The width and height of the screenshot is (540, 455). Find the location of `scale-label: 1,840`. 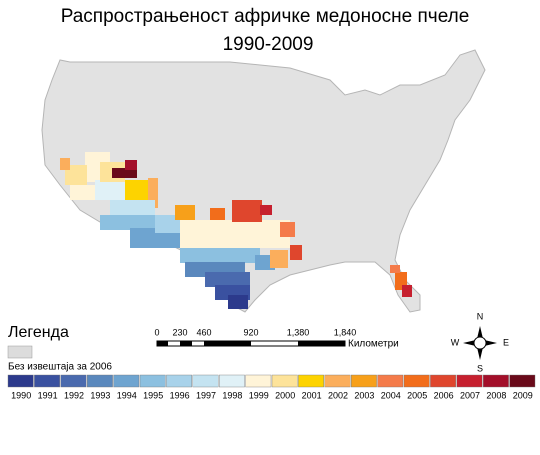

scale-label: 1,840 is located at coordinates (345, 332).